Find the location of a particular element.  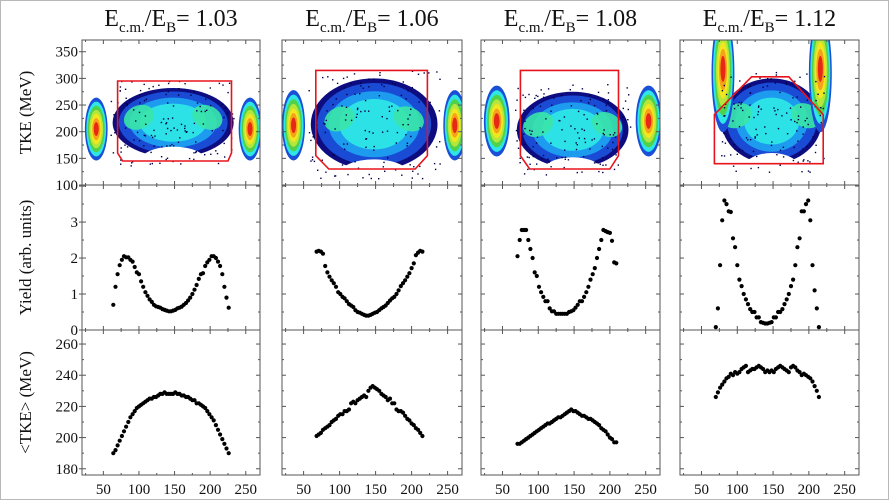

title-part-title_mid: /E is located at coordinates (753, 19).